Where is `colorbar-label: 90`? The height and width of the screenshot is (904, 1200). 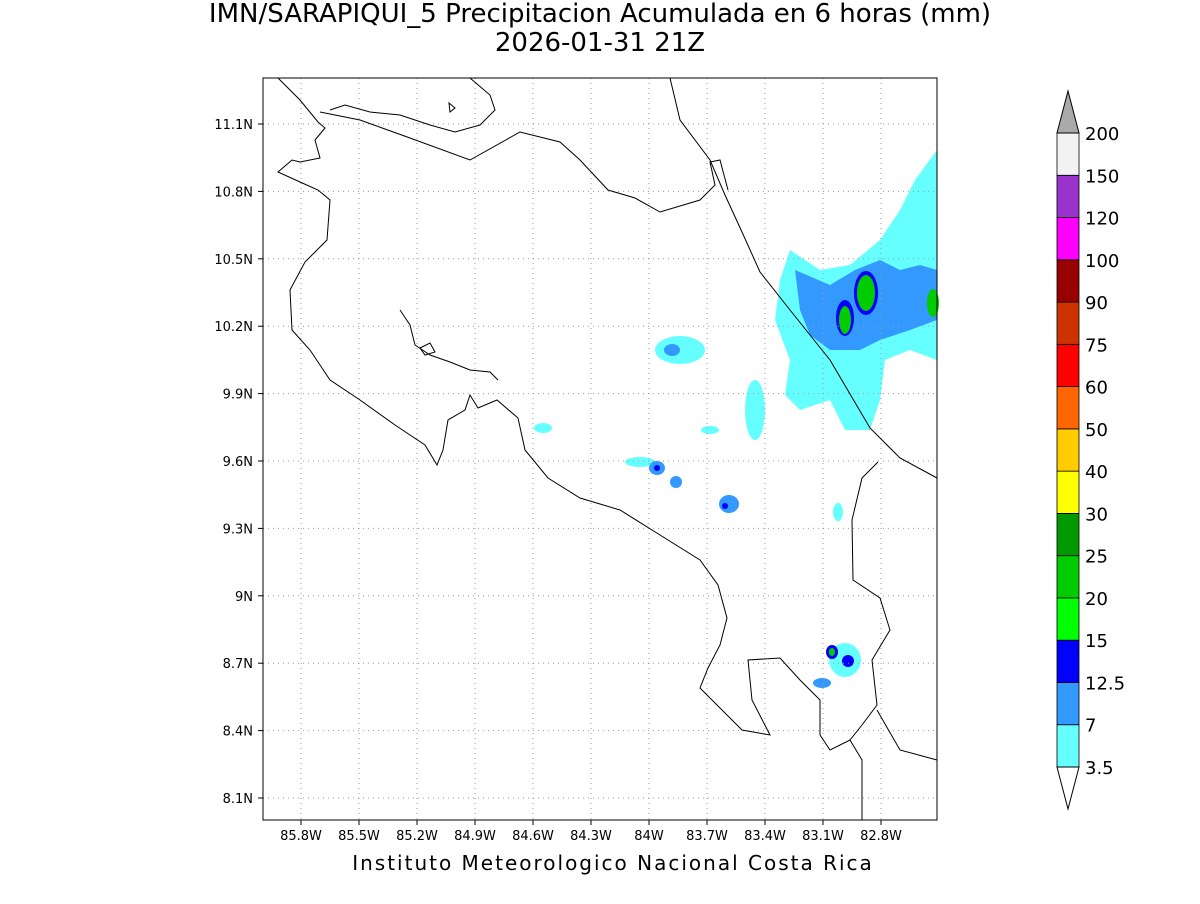
colorbar-label: 90 is located at coordinates (1096, 303).